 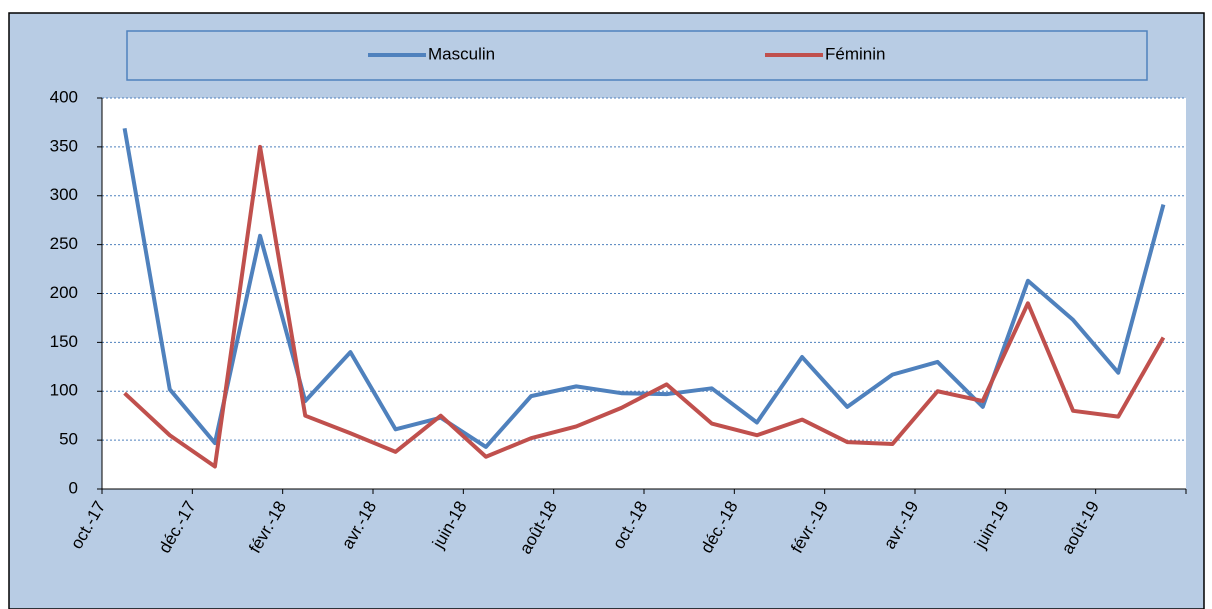 What do you see at coordinates (64, 96) in the screenshot?
I see `y-tick-label: 400` at bounding box center [64, 96].